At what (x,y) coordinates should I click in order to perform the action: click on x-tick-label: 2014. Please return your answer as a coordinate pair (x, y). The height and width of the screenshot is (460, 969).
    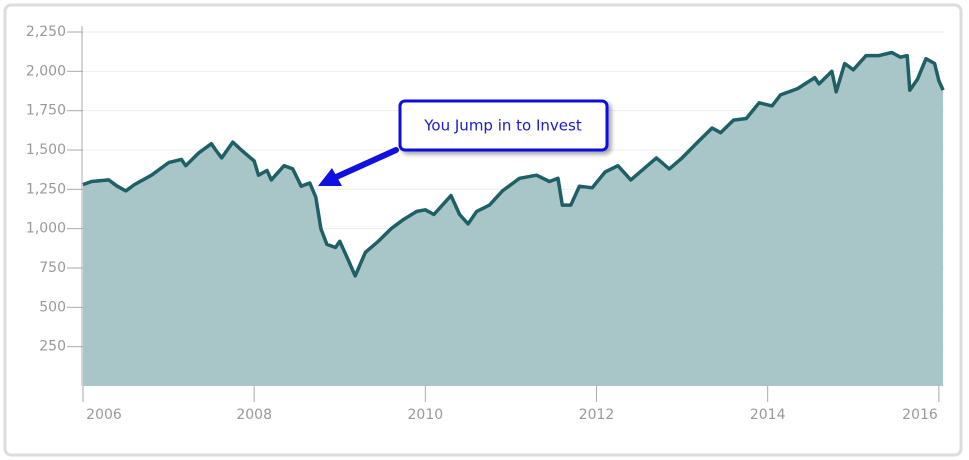
    Looking at the image, I should click on (768, 415).